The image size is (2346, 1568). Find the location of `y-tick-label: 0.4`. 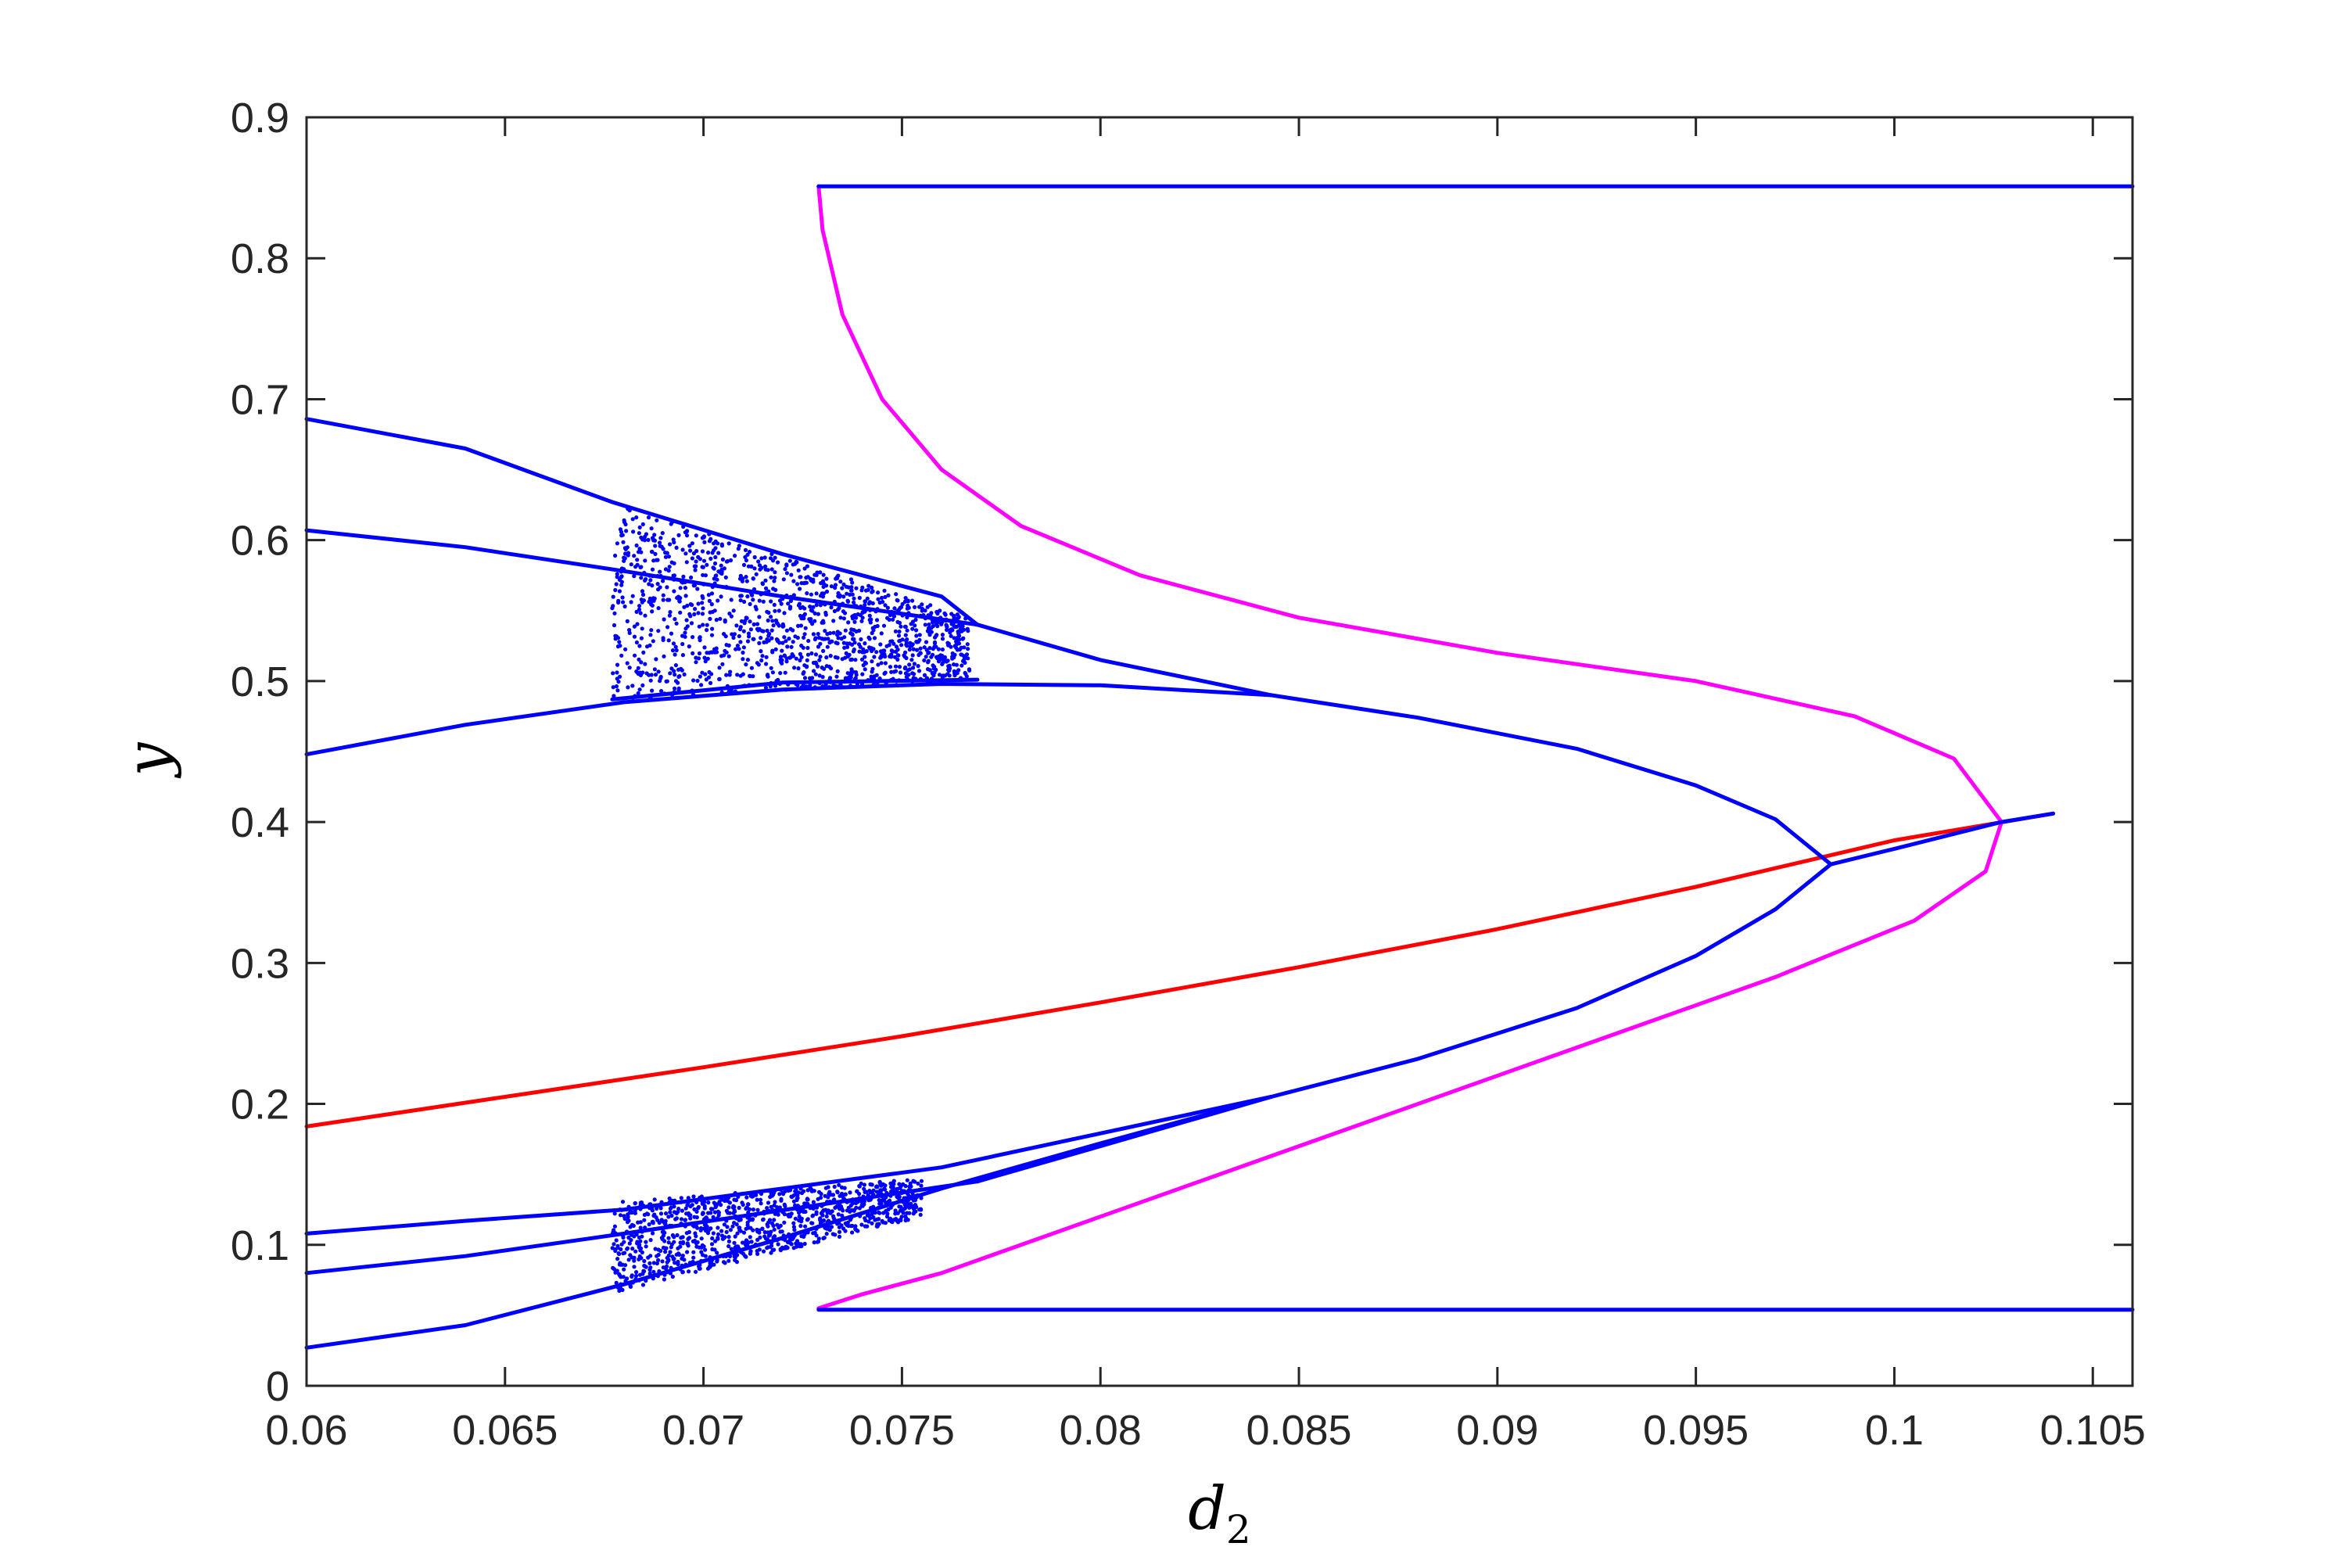

y-tick-label: 0.4 is located at coordinates (260, 822).